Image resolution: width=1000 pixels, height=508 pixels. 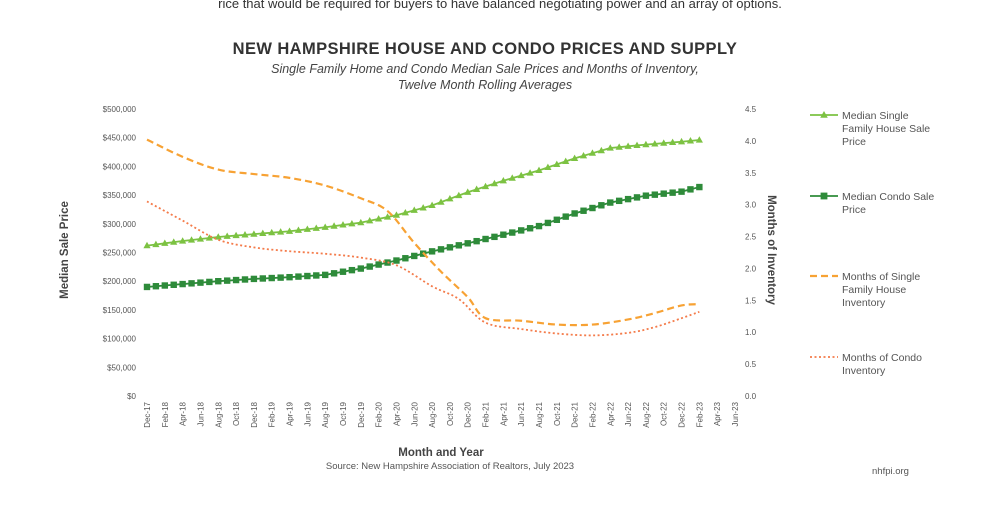 What do you see at coordinates (325, 414) in the screenshot?
I see `x-tick-label: Aug-19` at bounding box center [325, 414].